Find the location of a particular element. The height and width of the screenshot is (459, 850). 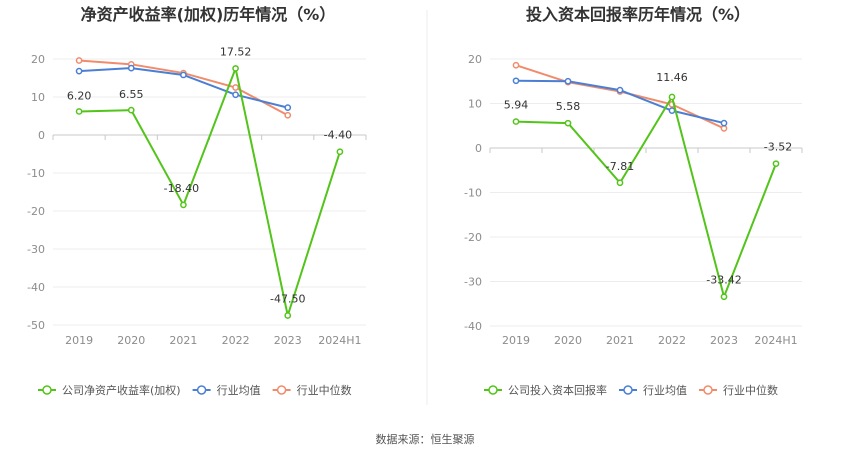

data-label: -18.40 is located at coordinates (181, 188).